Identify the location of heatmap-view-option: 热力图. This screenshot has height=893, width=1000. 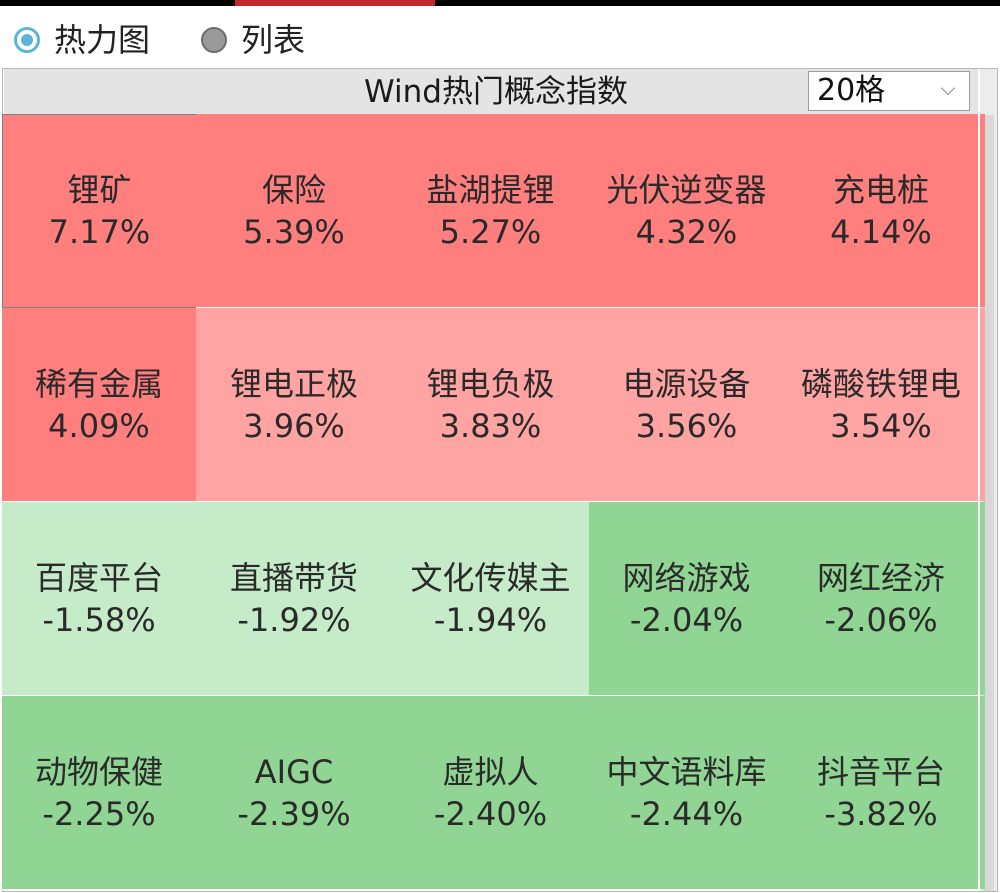
(82, 40).